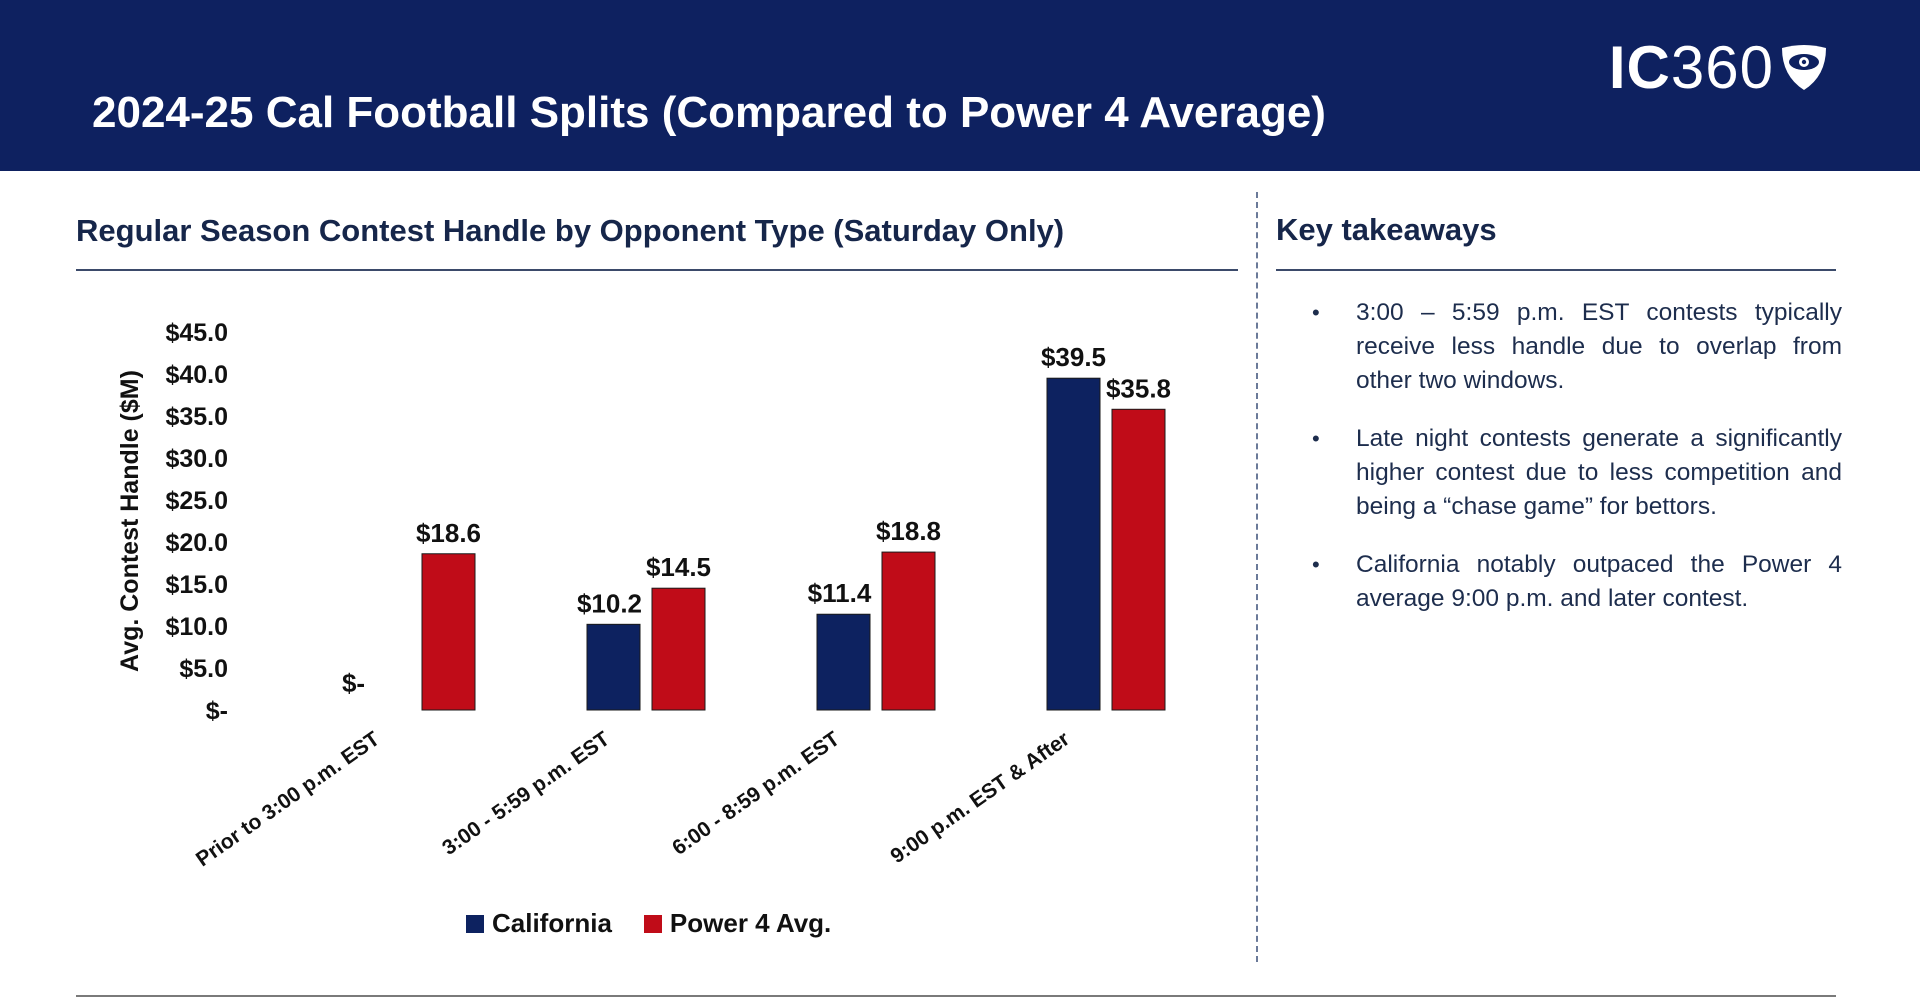 This screenshot has width=1920, height=1007. Describe the element at coordinates (203, 669) in the screenshot. I see `y-tick-label: $5.0` at that location.